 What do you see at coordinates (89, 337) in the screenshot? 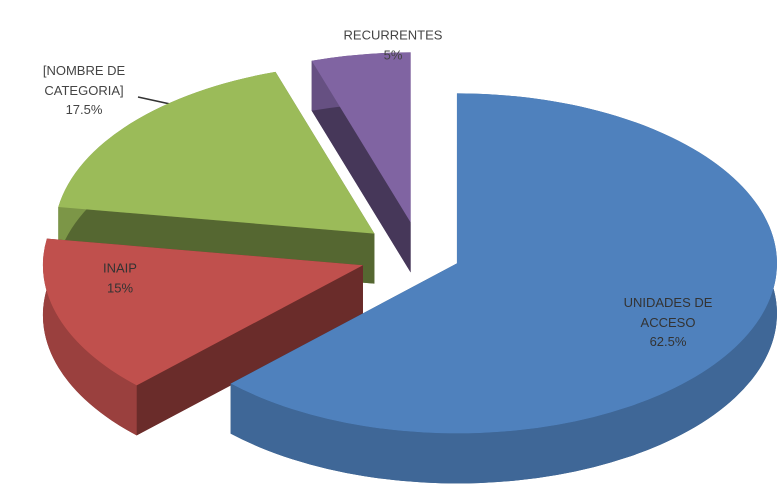
I see `slice-rim` at bounding box center [89, 337].